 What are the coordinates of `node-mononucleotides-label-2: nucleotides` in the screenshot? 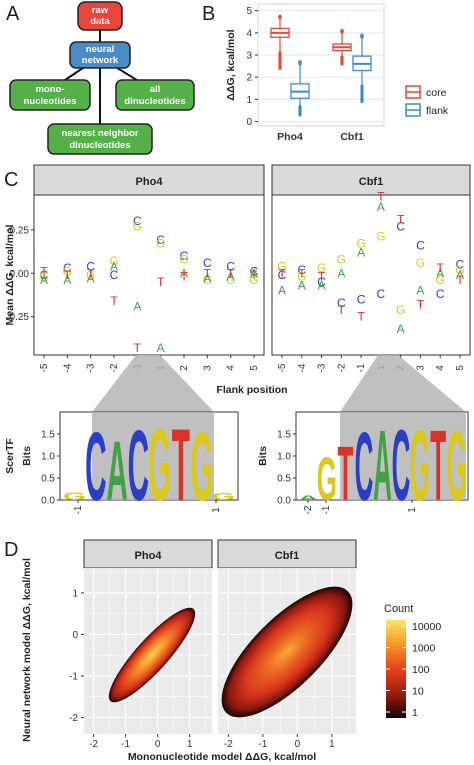 It's located at (50, 101).